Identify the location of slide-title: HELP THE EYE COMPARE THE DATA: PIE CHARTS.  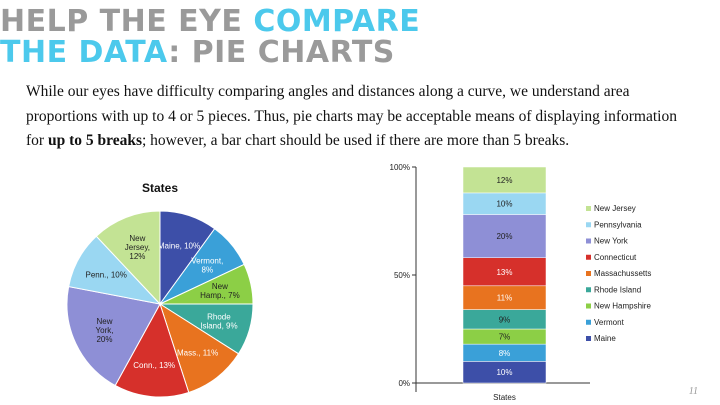
(210, 37).